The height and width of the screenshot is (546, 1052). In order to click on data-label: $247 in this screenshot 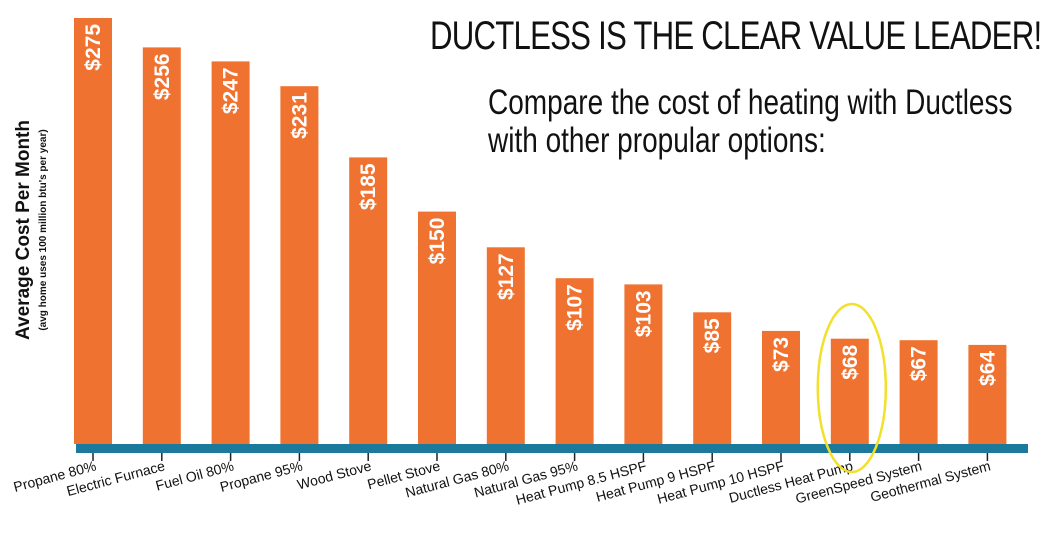, I will do `click(231, 90)`.